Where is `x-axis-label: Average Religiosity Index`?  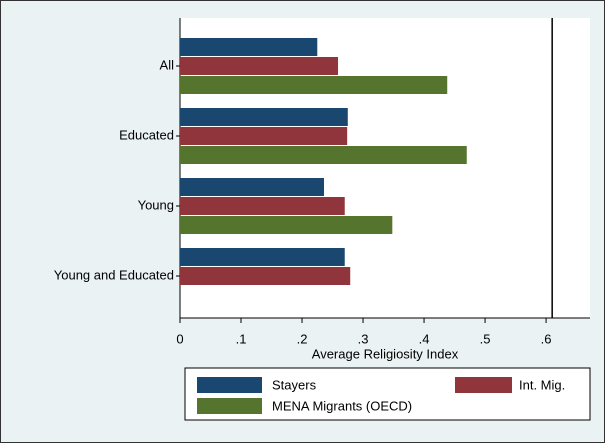 x-axis-label: Average Religiosity Index is located at coordinates (385, 353).